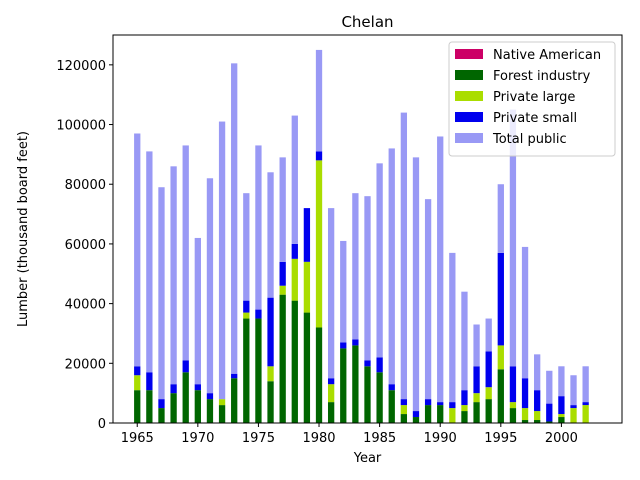 This screenshot has height=480, width=640. I want to click on bar-forest-industry-1977, so click(282, 358).